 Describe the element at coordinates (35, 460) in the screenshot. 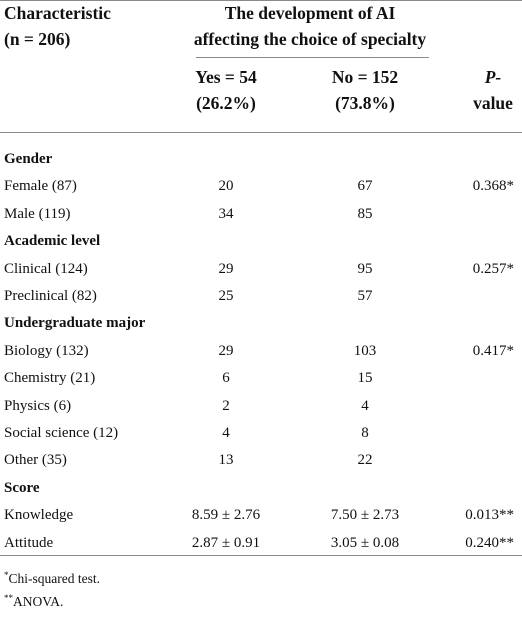

I see `row-label: Other (35)` at that location.